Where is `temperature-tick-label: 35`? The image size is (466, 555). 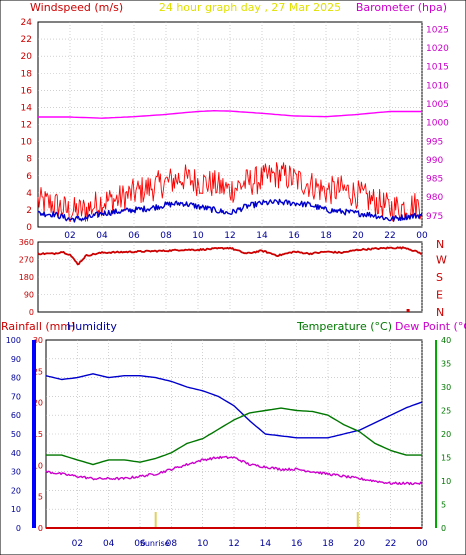
temperature-tick-label: 35 is located at coordinates (446, 364).